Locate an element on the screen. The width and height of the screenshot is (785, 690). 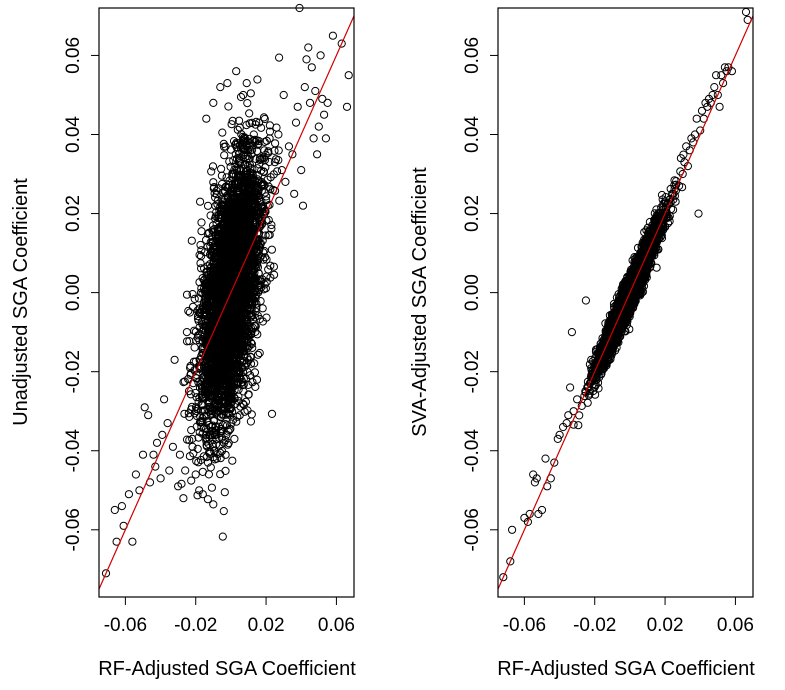
x-tick-label: 0.02 is located at coordinates (266, 625).